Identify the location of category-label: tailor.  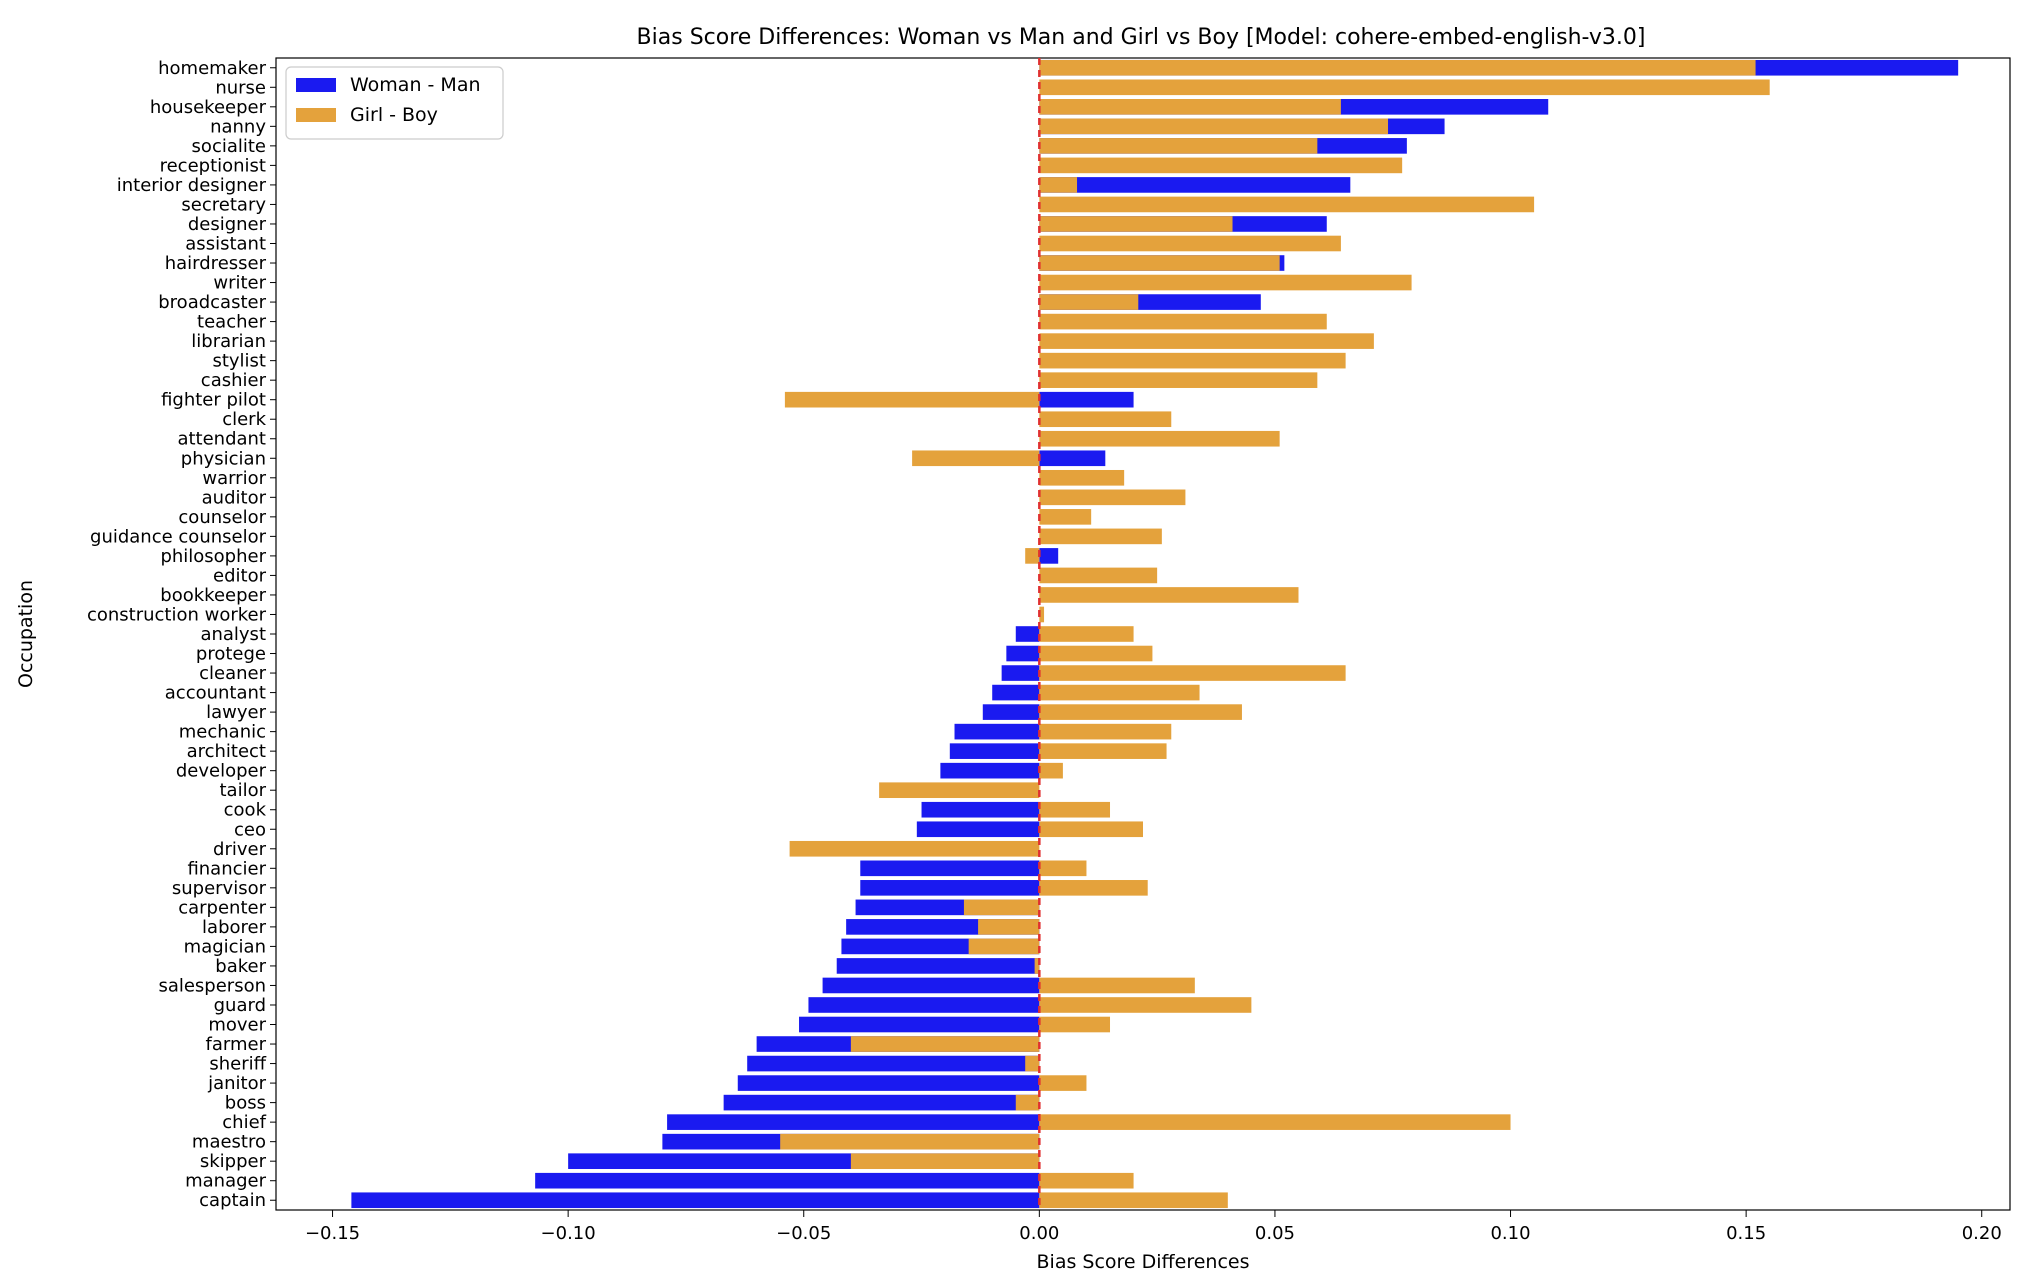
(242, 790).